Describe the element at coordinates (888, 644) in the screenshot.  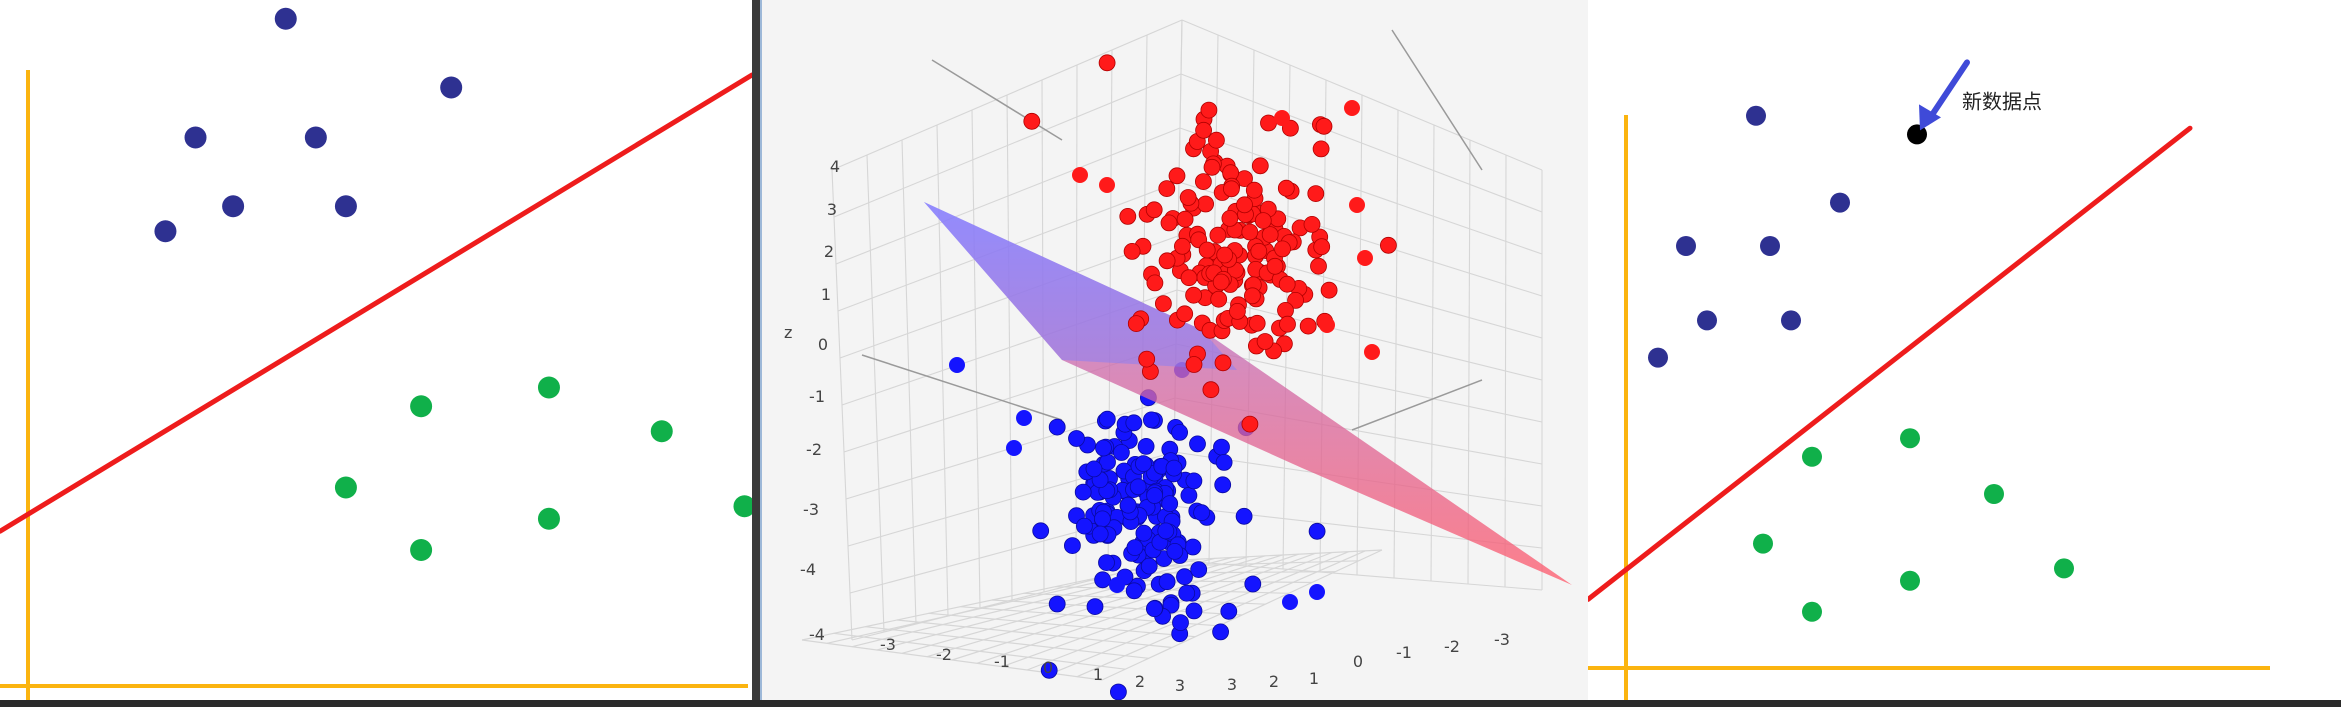
I see `x-tick-label: -3` at that location.